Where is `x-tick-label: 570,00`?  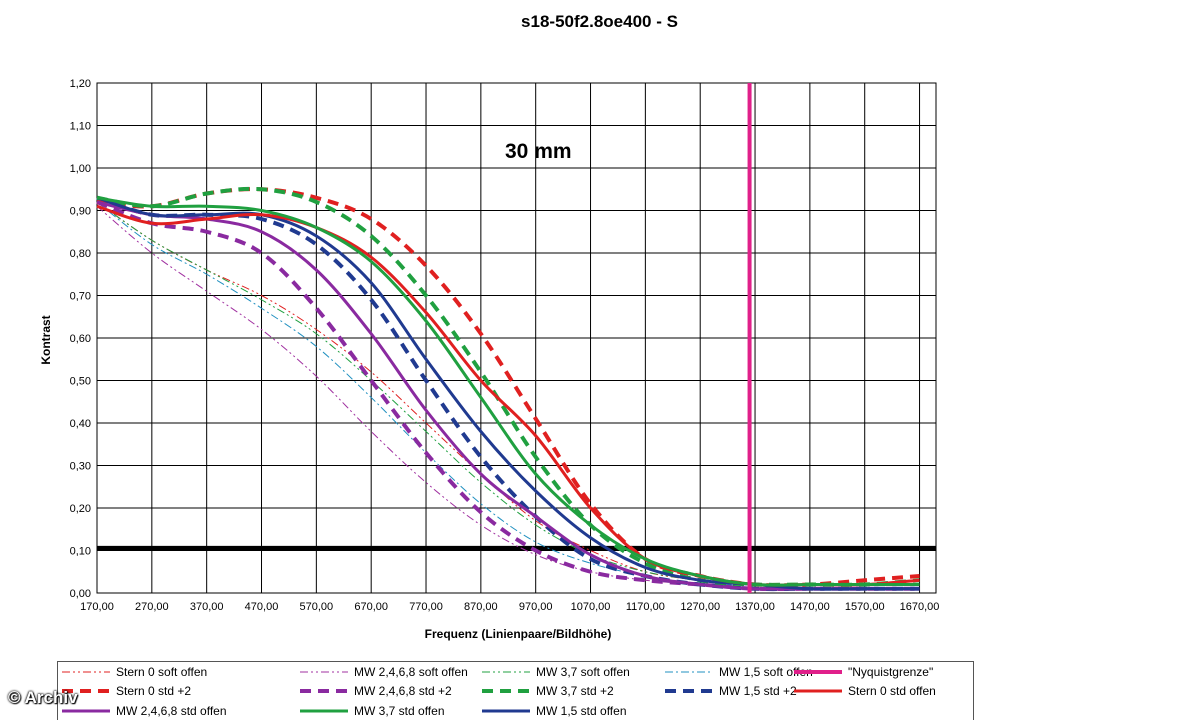 x-tick-label: 570,00 is located at coordinates (317, 607).